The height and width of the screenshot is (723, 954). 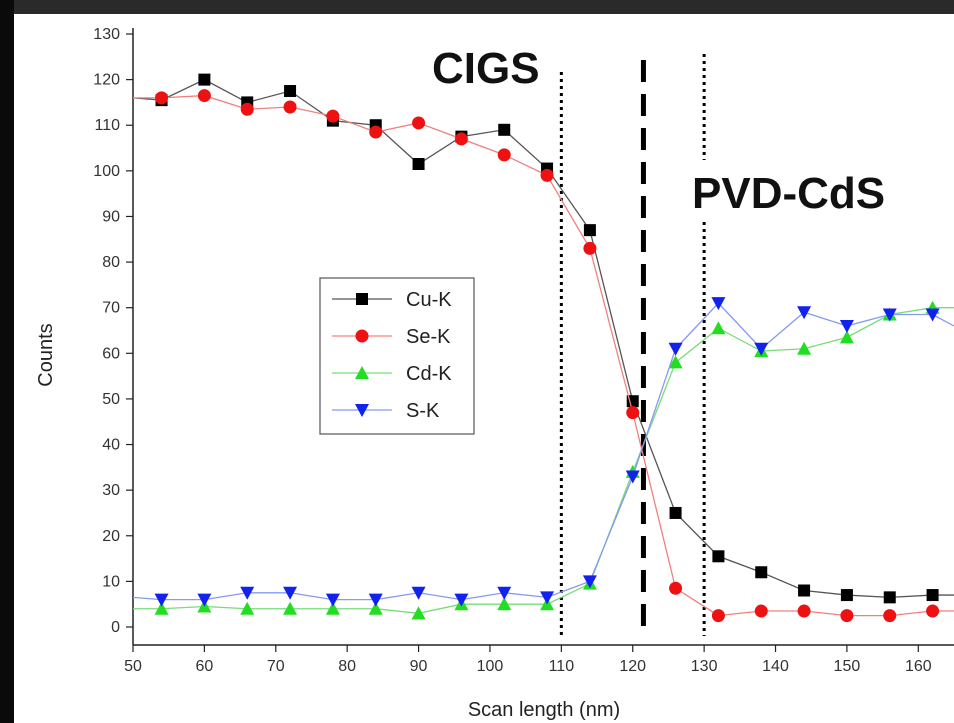 What do you see at coordinates (106, 171) in the screenshot?
I see `y-tick-label: 100` at bounding box center [106, 171].